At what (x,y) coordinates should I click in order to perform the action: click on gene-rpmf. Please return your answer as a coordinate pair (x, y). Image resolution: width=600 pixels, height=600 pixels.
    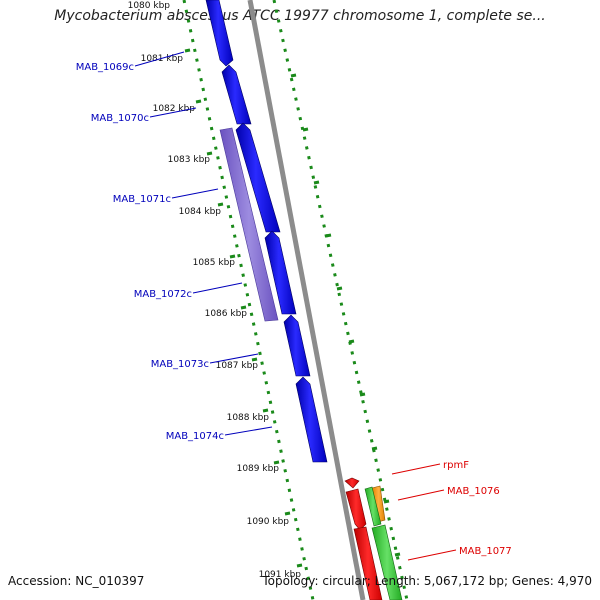
    Looking at the image, I should click on (352, 483).